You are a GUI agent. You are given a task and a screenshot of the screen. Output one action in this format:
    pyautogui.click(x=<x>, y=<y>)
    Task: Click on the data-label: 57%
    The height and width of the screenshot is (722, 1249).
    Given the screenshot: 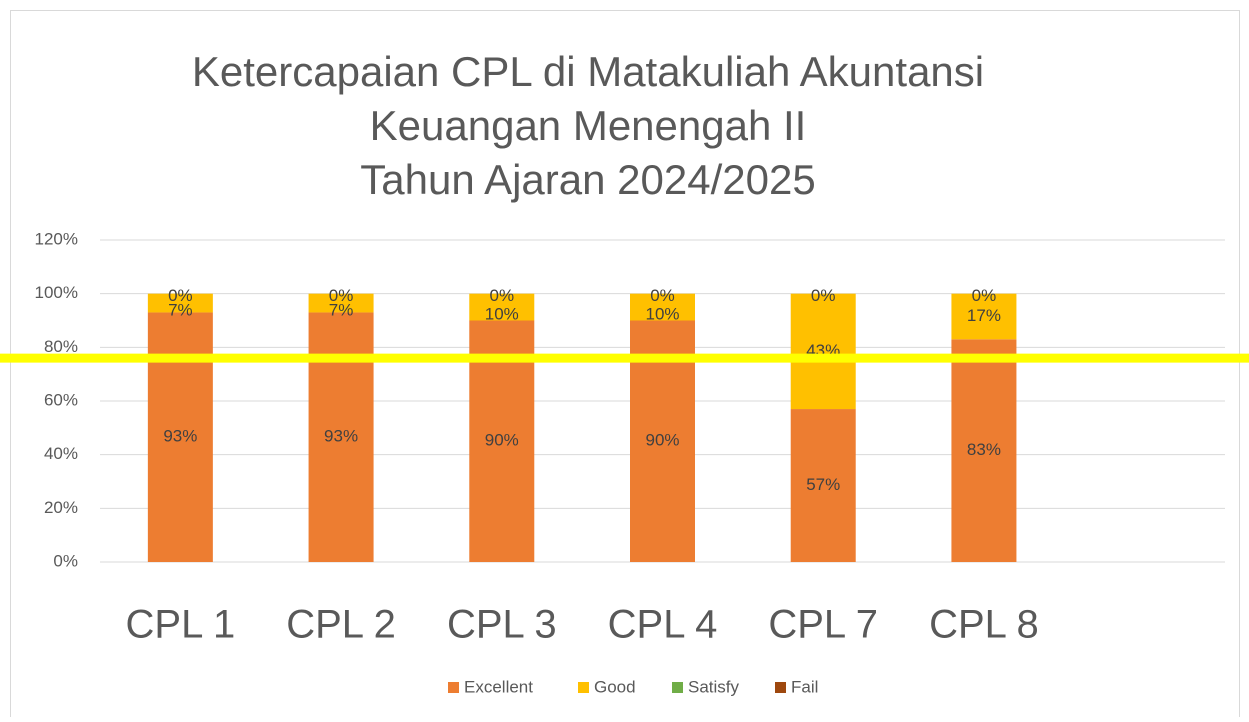 What is the action you would take?
    pyautogui.click(x=823, y=484)
    